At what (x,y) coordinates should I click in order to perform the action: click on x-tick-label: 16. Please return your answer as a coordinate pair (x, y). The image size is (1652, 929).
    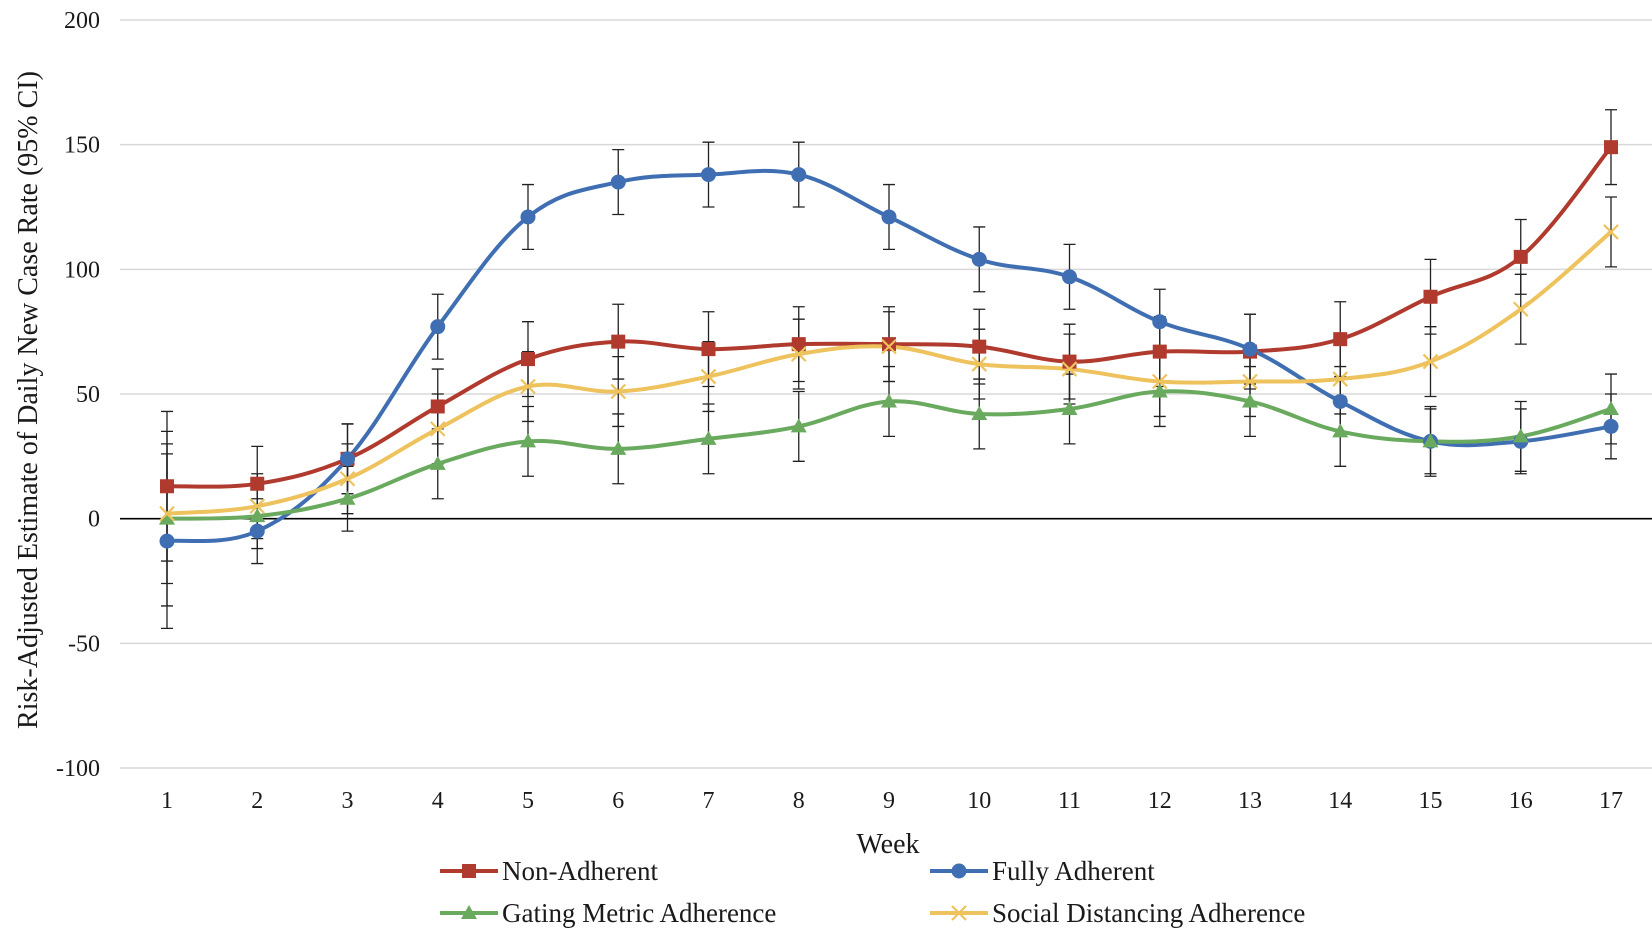
    Looking at the image, I should click on (1521, 801).